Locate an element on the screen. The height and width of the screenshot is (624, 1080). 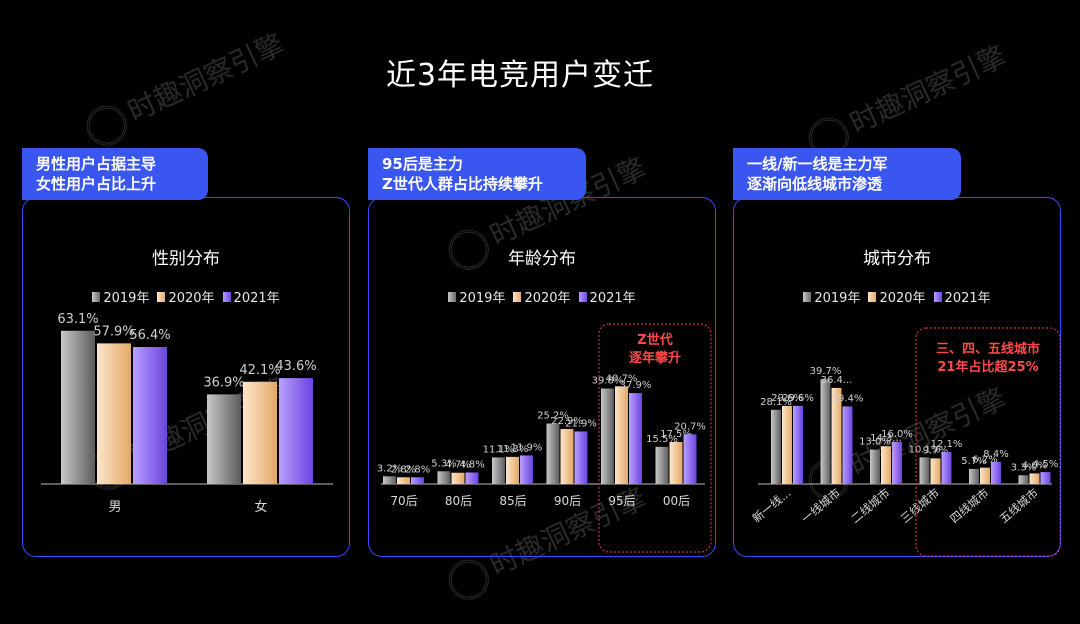
data-label: 5.7% is located at coordinates (973, 461).